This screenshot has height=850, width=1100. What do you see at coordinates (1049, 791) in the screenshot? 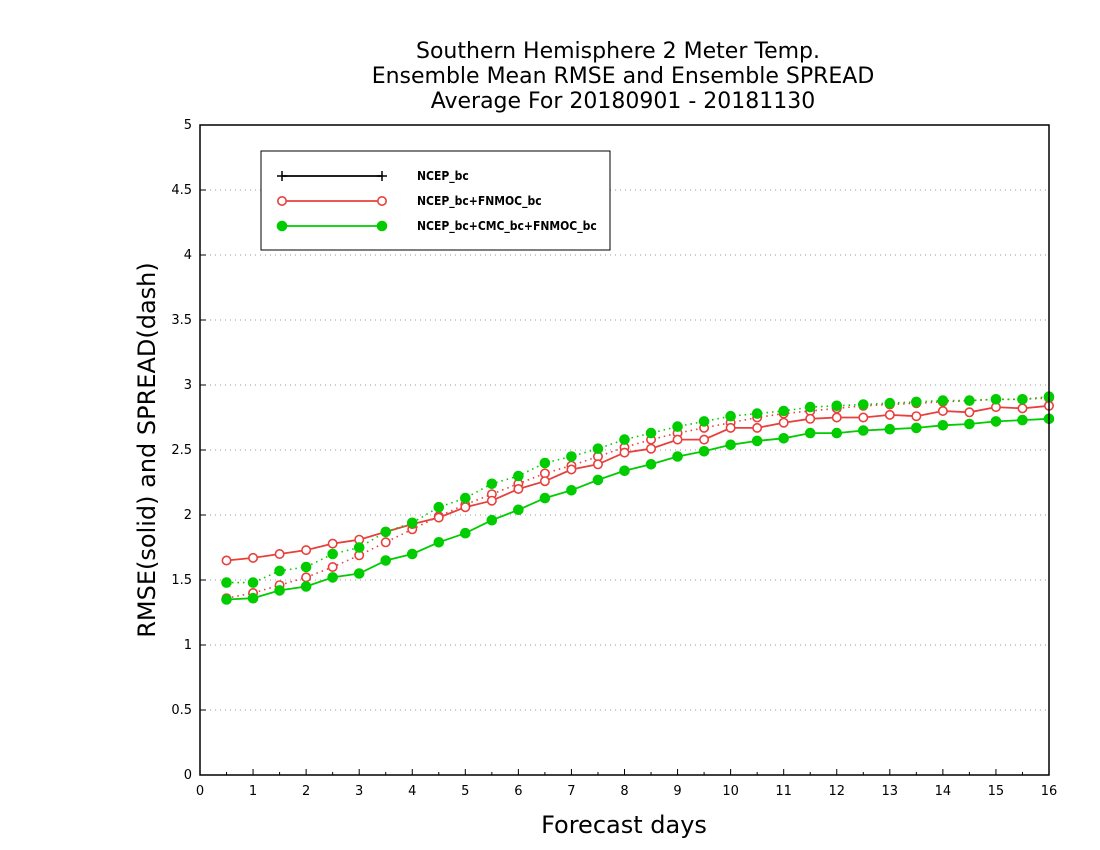
I see `x-tick-label: 16` at bounding box center [1049, 791].